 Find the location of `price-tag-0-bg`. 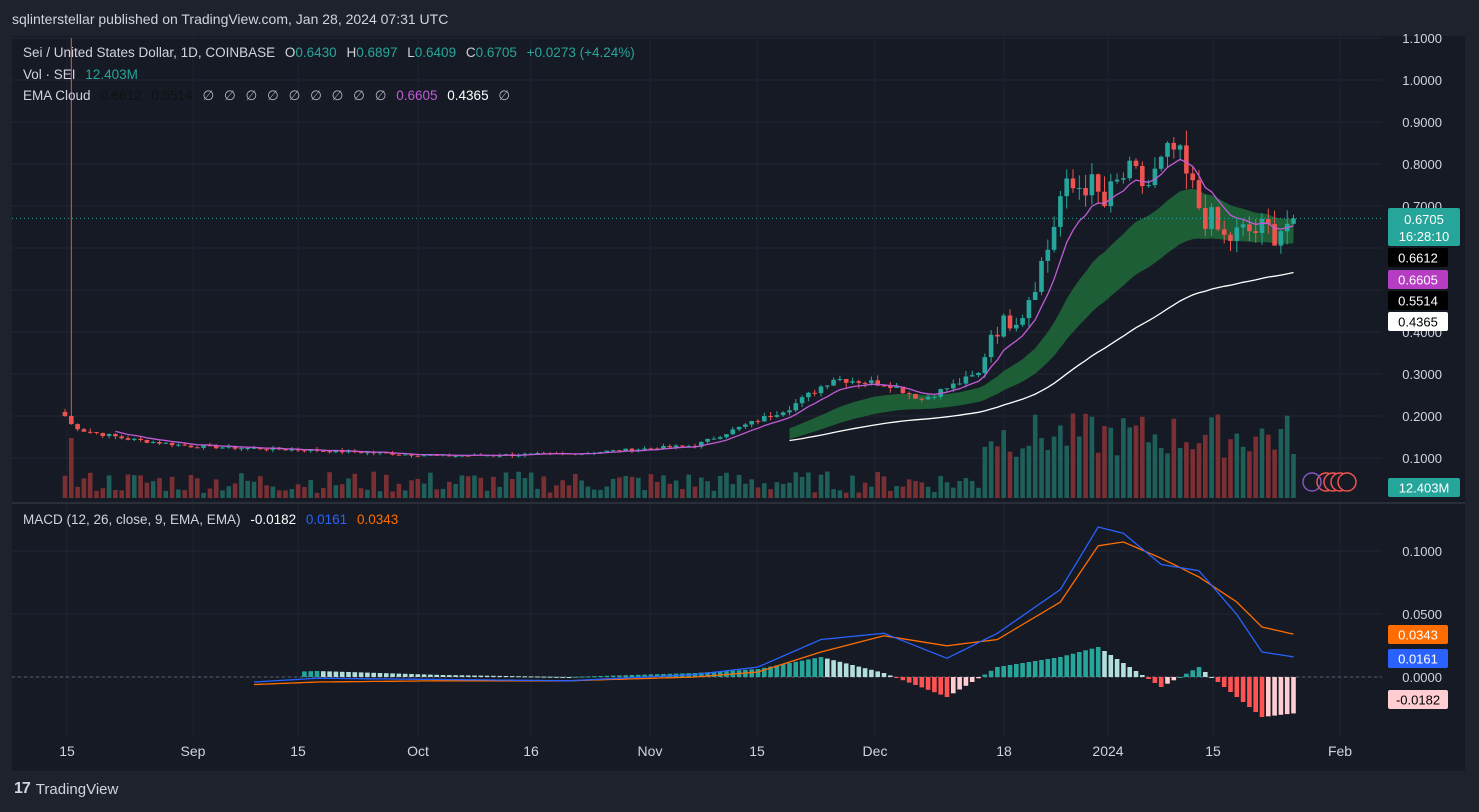

price-tag-0-bg is located at coordinates (1418, 257).